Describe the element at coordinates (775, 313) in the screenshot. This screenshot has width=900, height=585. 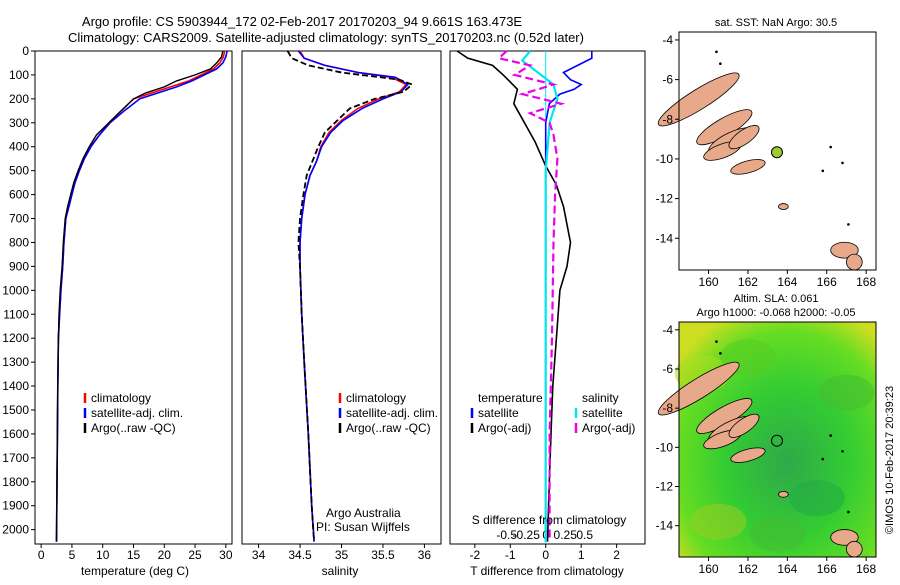
I see `sla-map-title-2: Argo h1000: -0.068 h2000: -0.05` at that location.